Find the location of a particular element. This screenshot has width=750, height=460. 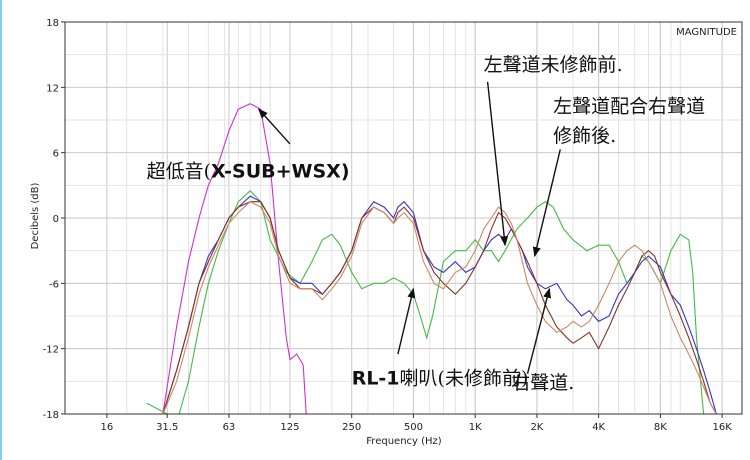

y-tick-label: -18 is located at coordinates (51, 415).